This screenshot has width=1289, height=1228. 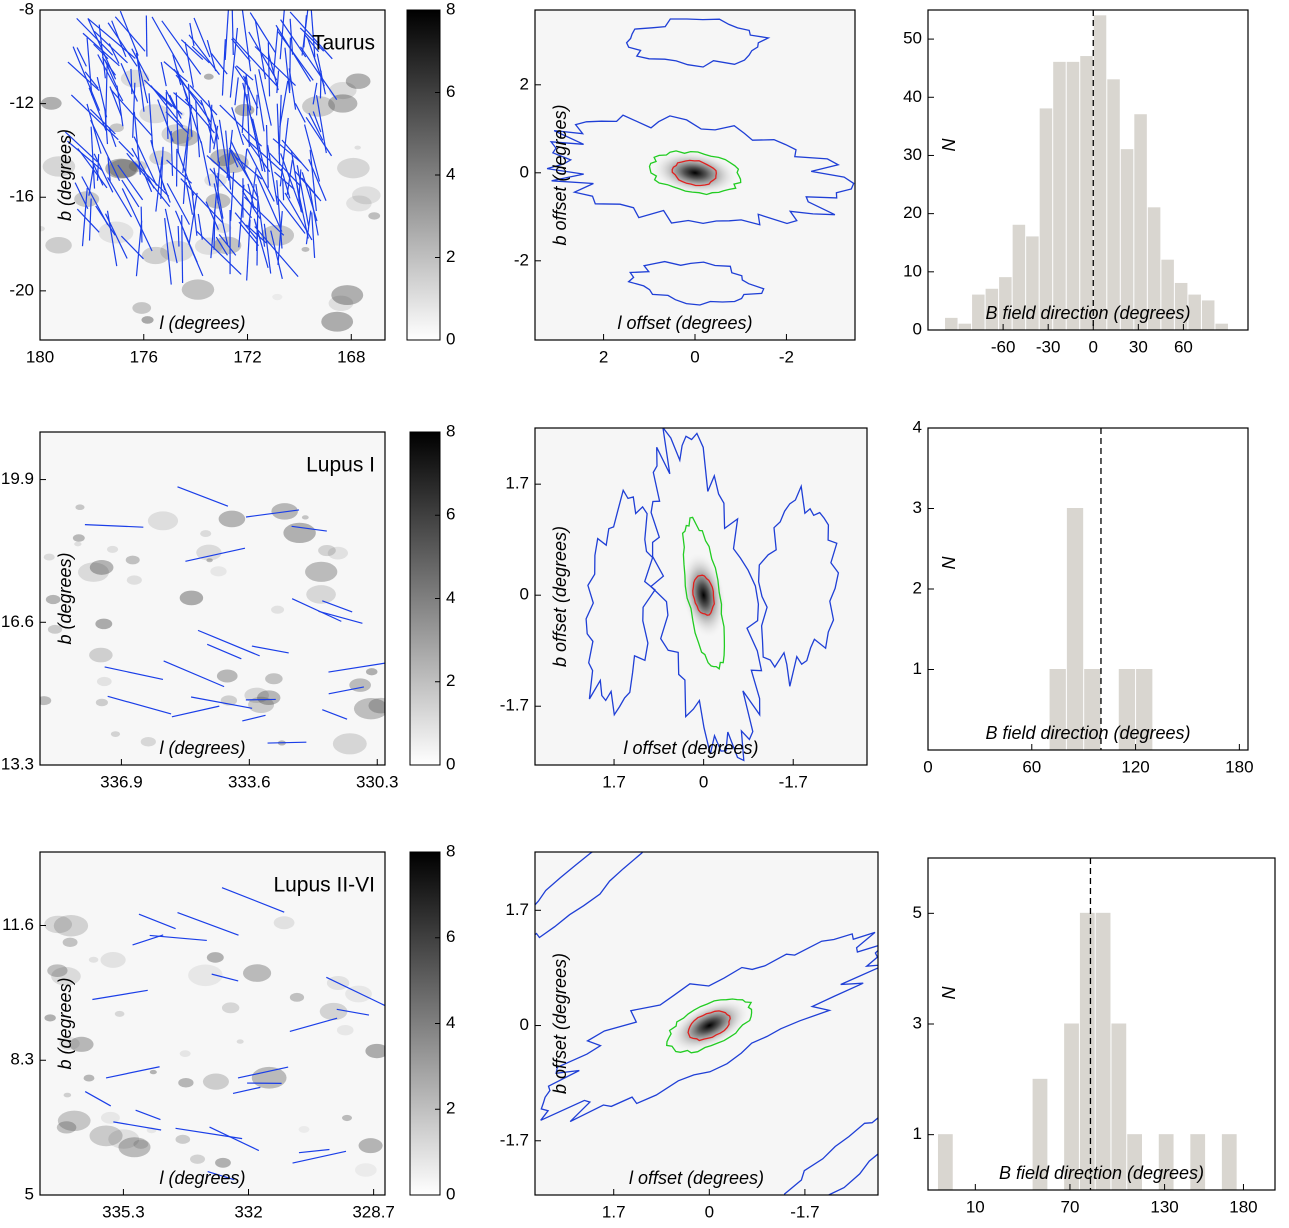 I want to click on y-tick-label: 5, so click(x=917, y=912).